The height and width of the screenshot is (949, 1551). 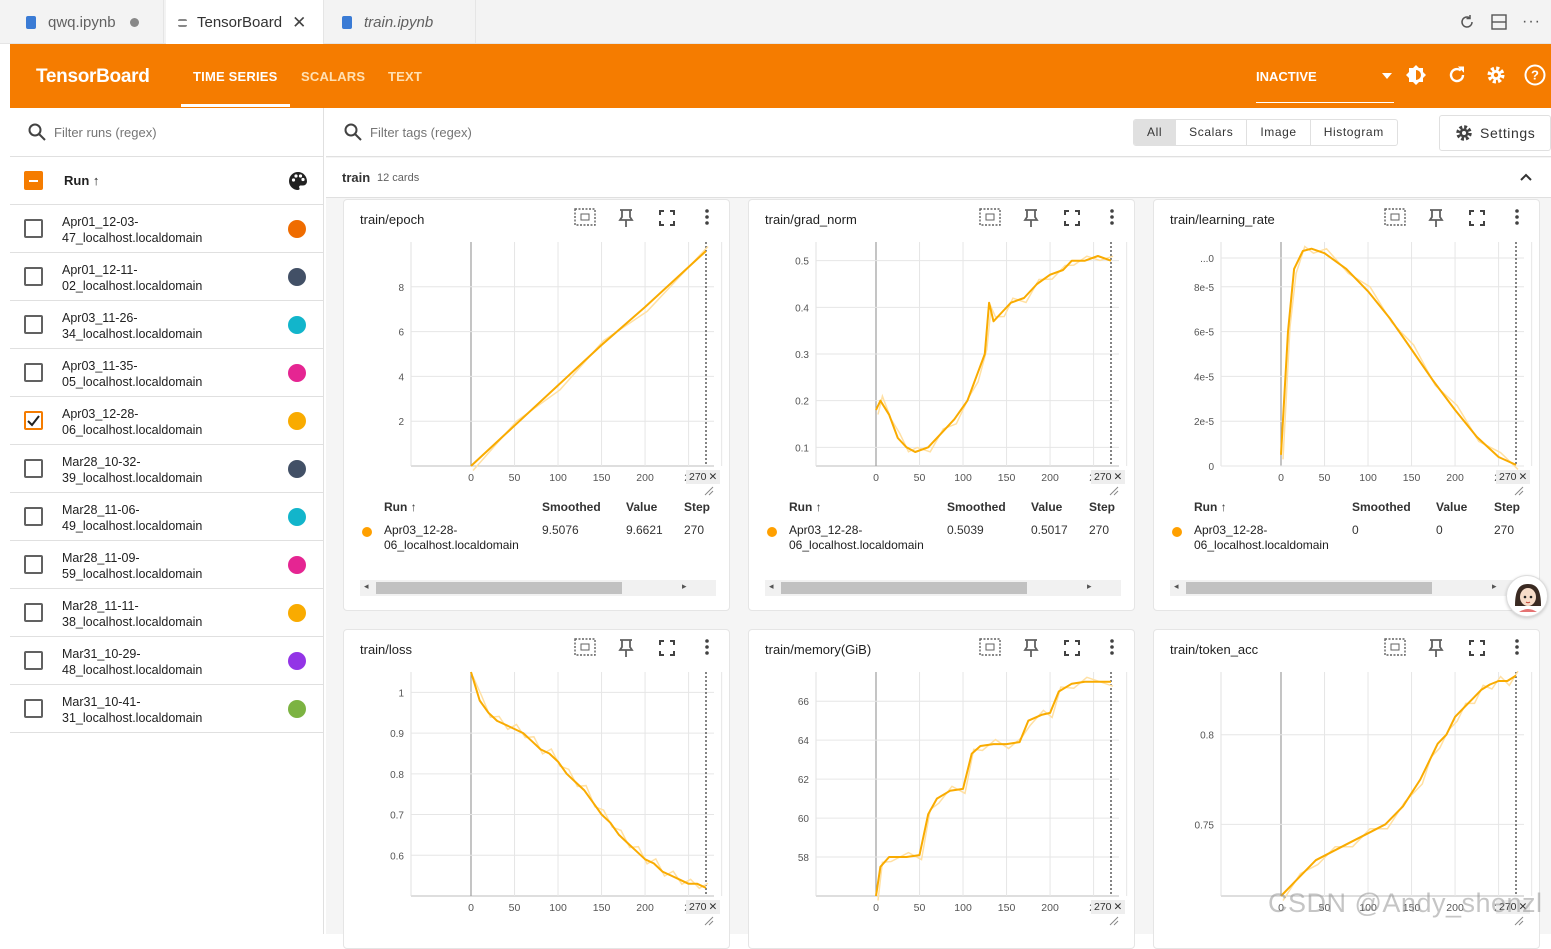 What do you see at coordinates (166, 661) in the screenshot?
I see `run-row: Mar31_10-29- 48_localhost.localdomain` at bounding box center [166, 661].